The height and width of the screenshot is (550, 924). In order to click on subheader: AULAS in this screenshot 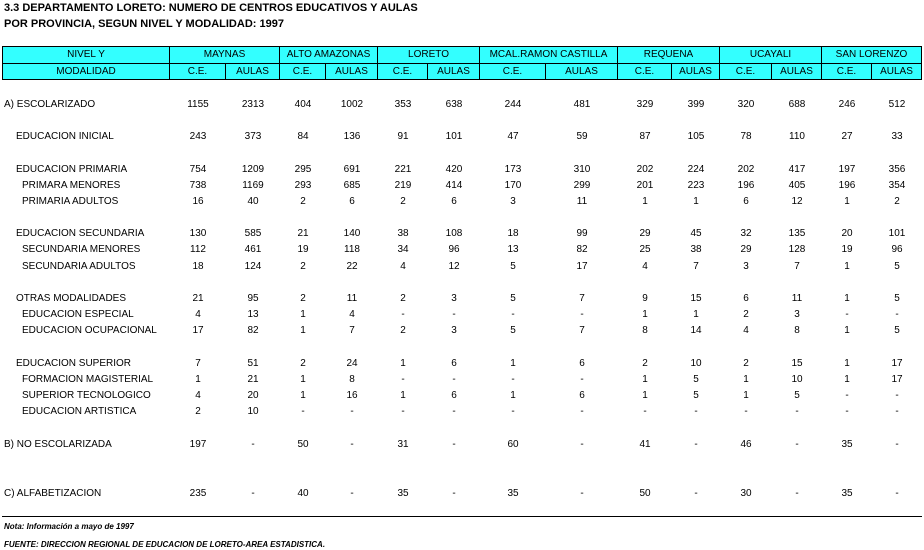, I will do `click(252, 71)`.